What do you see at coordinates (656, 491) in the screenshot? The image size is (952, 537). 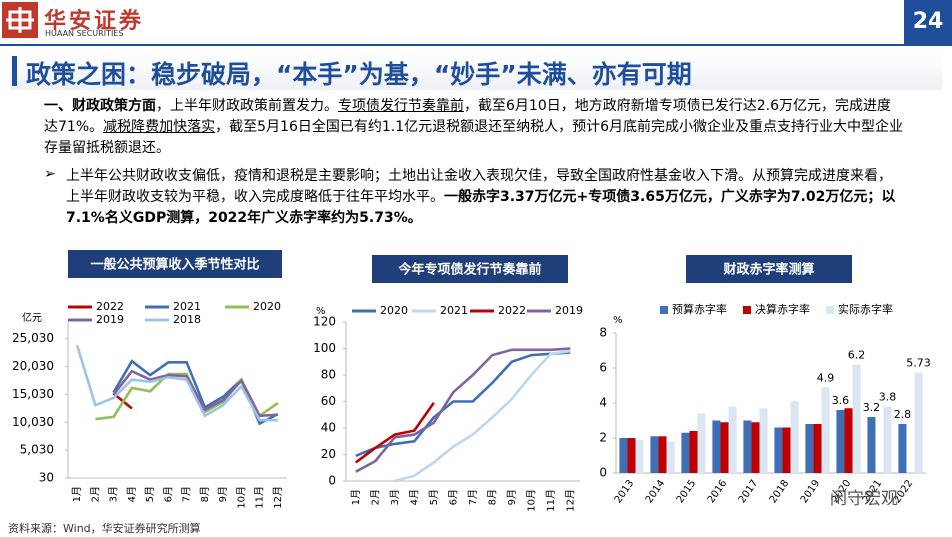 I see `x-tick-label: 2014` at bounding box center [656, 491].